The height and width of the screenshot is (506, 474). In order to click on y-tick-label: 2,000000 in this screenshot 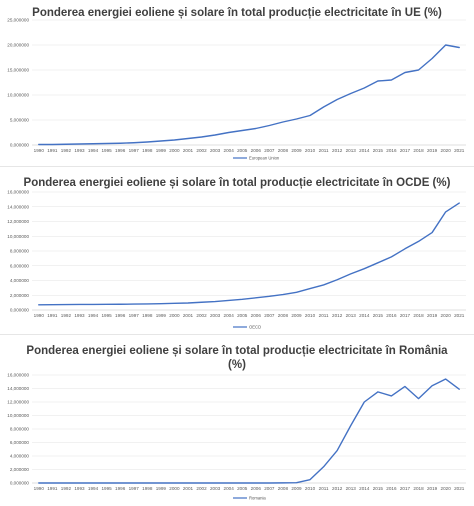, I will do `click(20, 469)`.